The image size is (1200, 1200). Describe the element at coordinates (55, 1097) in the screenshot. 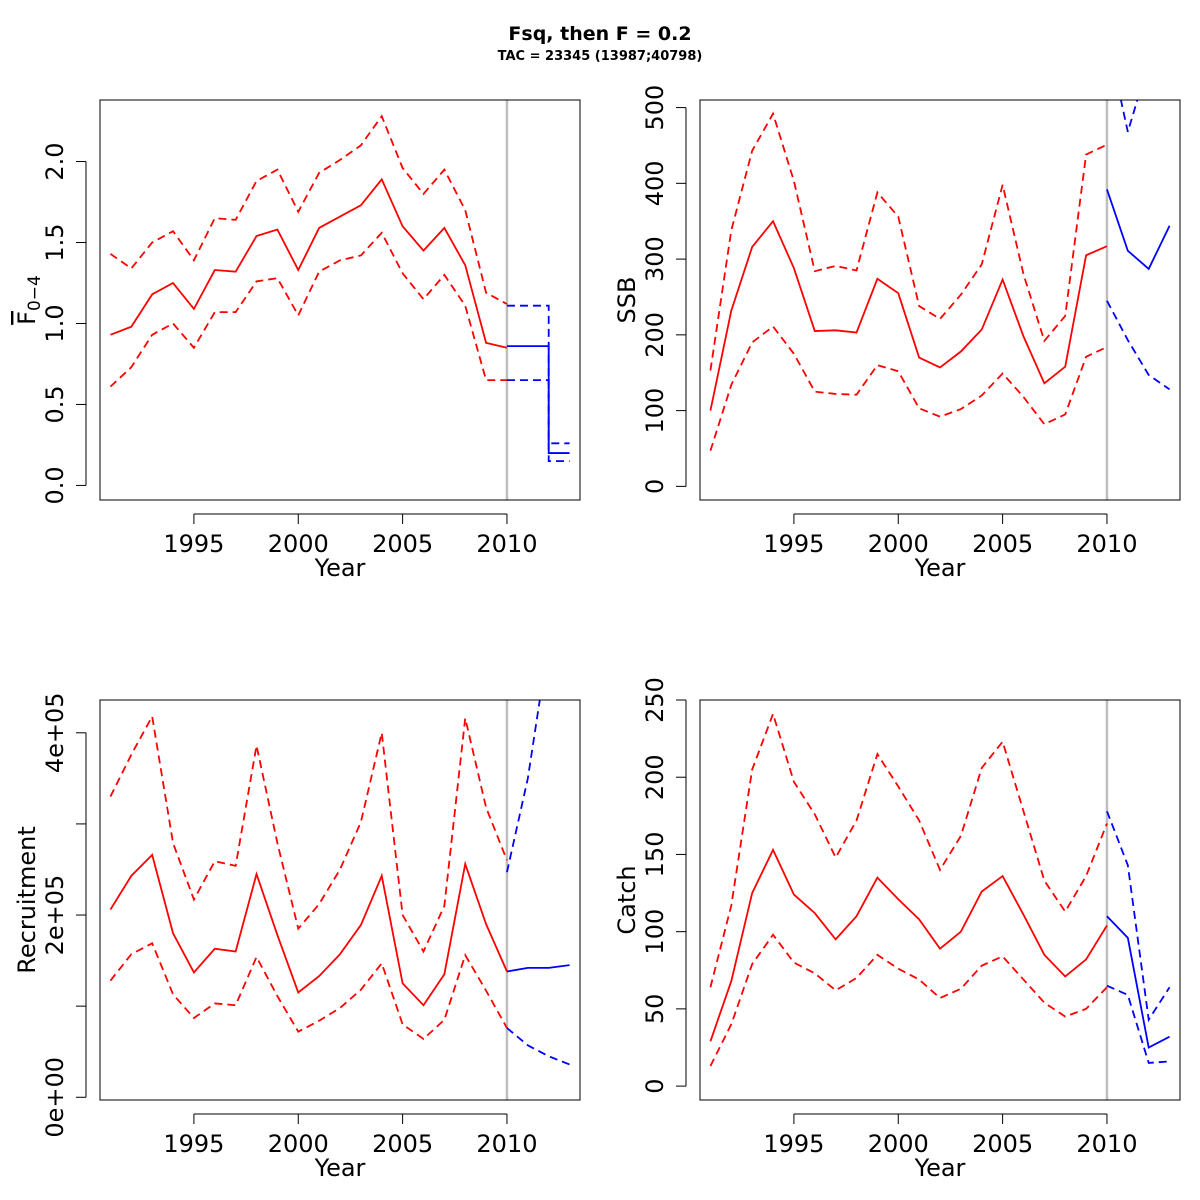

I see `y-tick-label: 0e+00` at that location.